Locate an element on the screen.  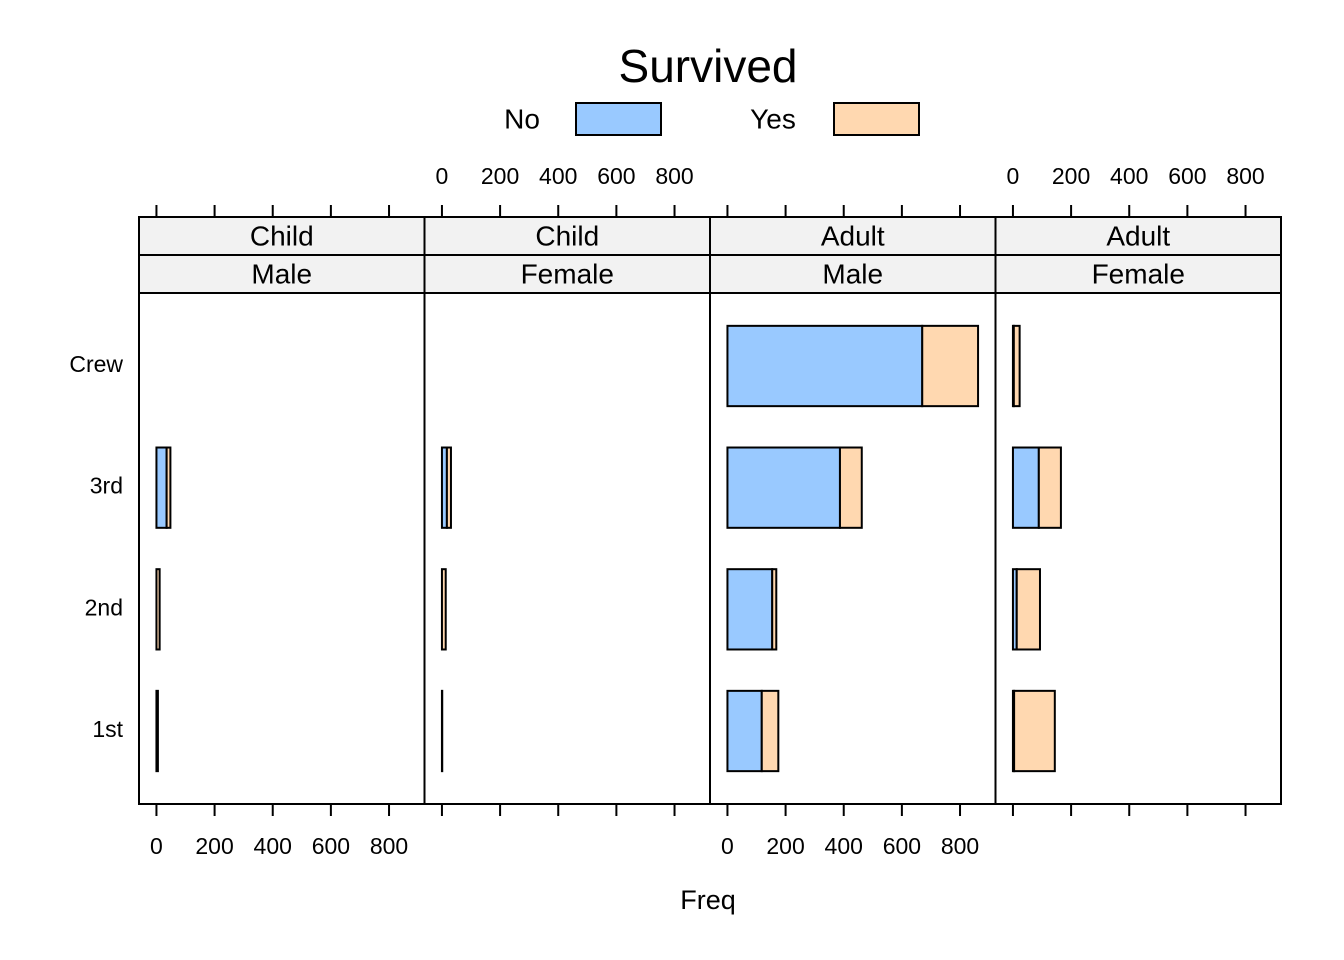
legend-label: No is located at coordinates (522, 118).